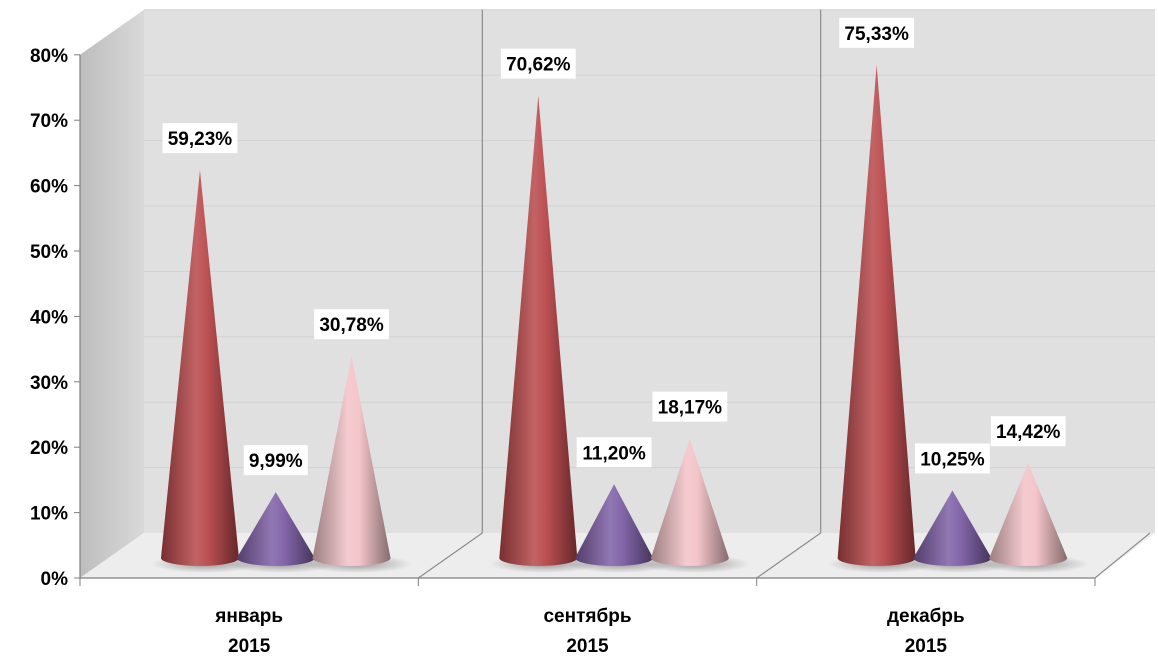 The height and width of the screenshot is (664, 1158). Describe the element at coordinates (49, 383) in the screenshot. I see `y-tick-label: 30%` at that location.